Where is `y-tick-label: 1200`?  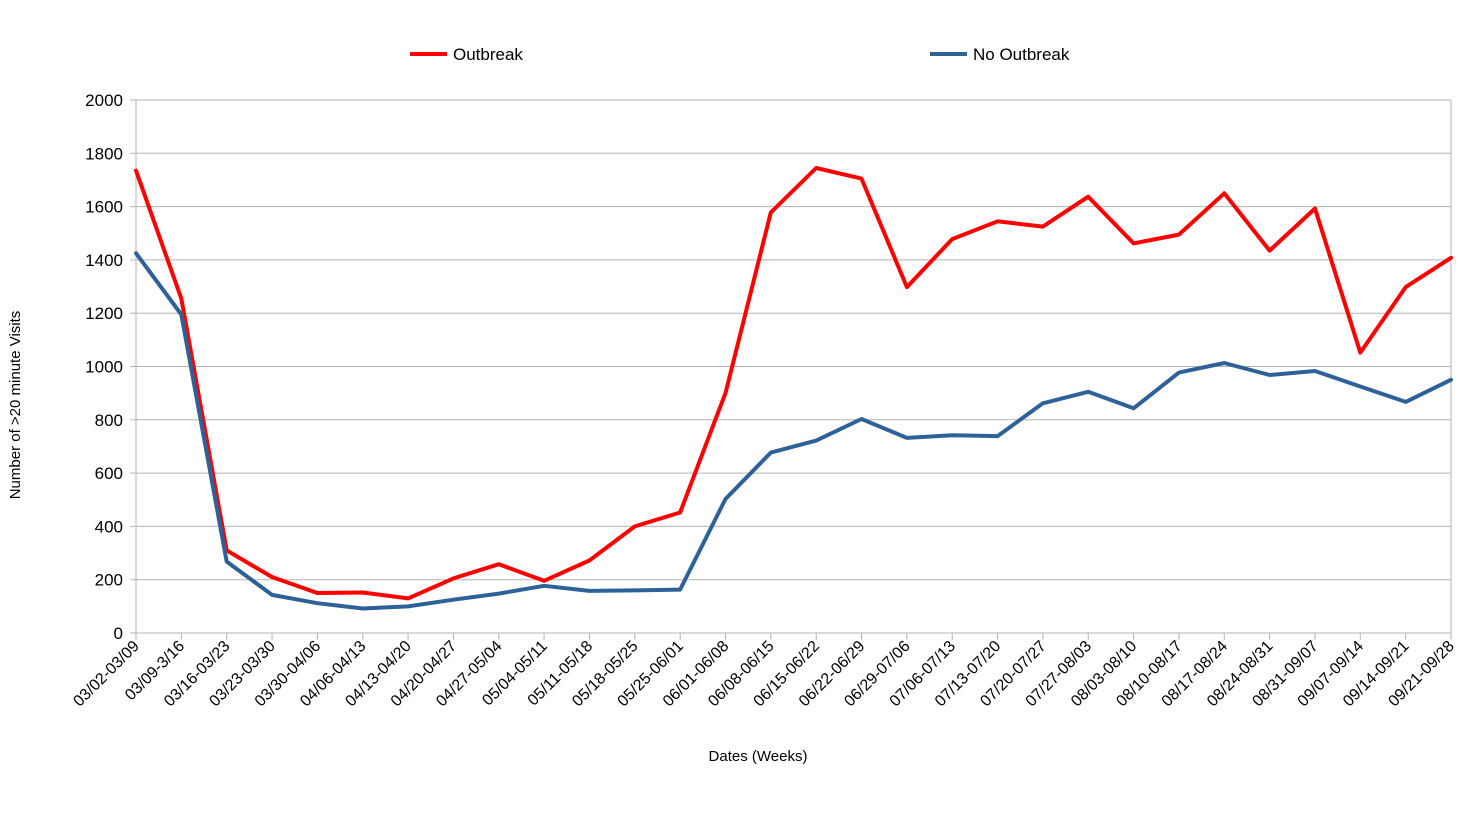 y-tick-label: 1200 is located at coordinates (104, 313).